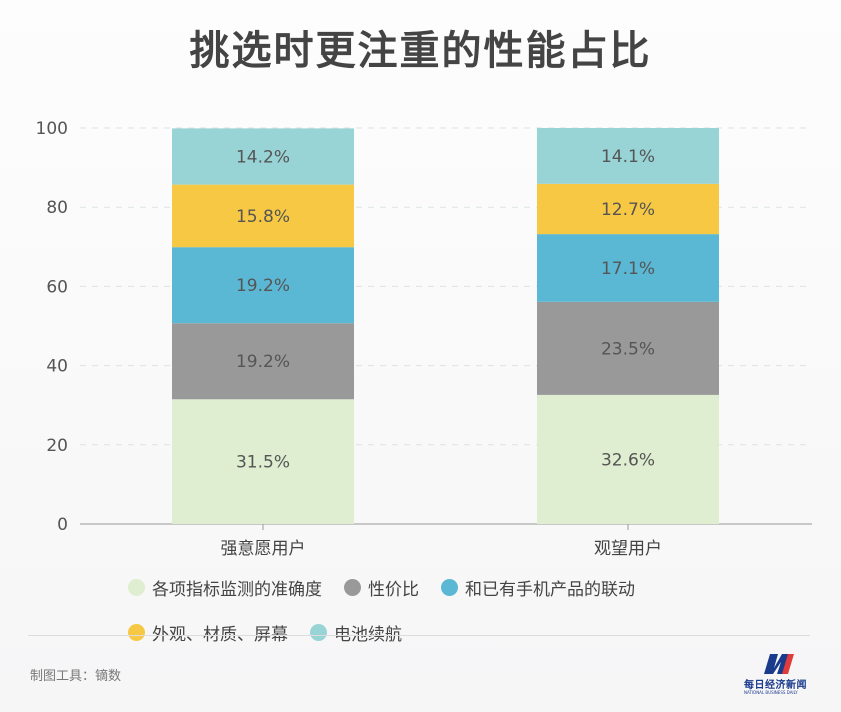 Image resolution: width=841 pixels, height=712 pixels. I want to click on legend-item: 各项指标监测的准确度, so click(225, 587).